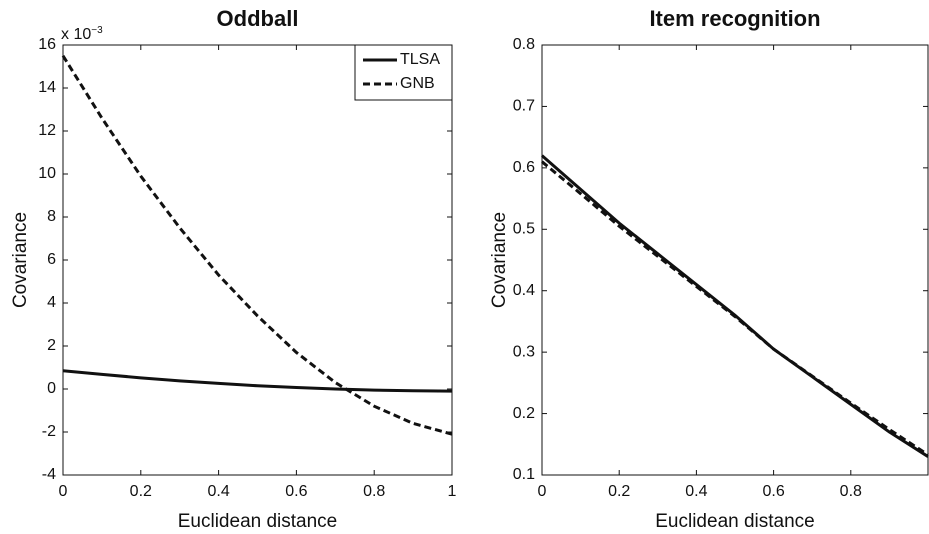  I want to click on y-tick-label: -4, so click(49, 474).